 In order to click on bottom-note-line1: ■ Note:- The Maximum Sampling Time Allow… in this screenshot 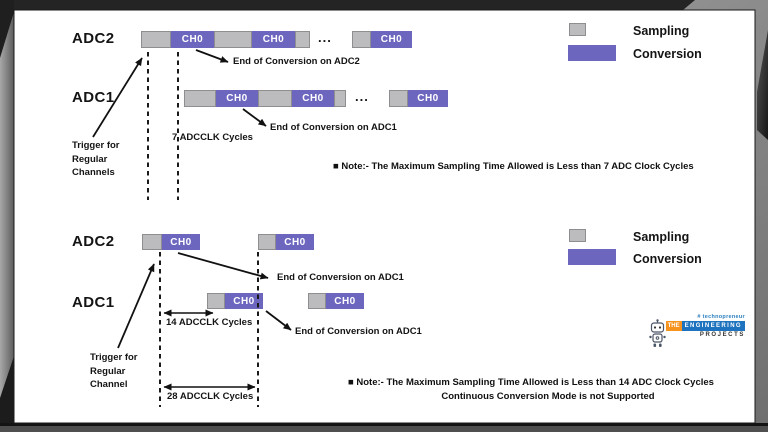, I will do `click(531, 382)`.